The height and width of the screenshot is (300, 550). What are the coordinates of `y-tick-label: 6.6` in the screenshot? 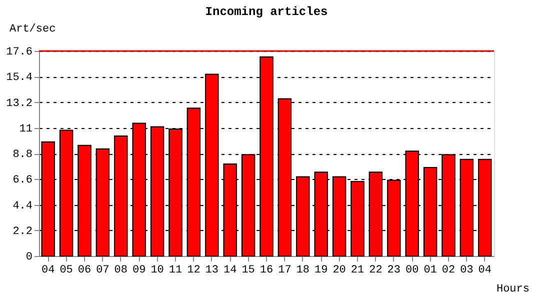 It's located at (22, 180).